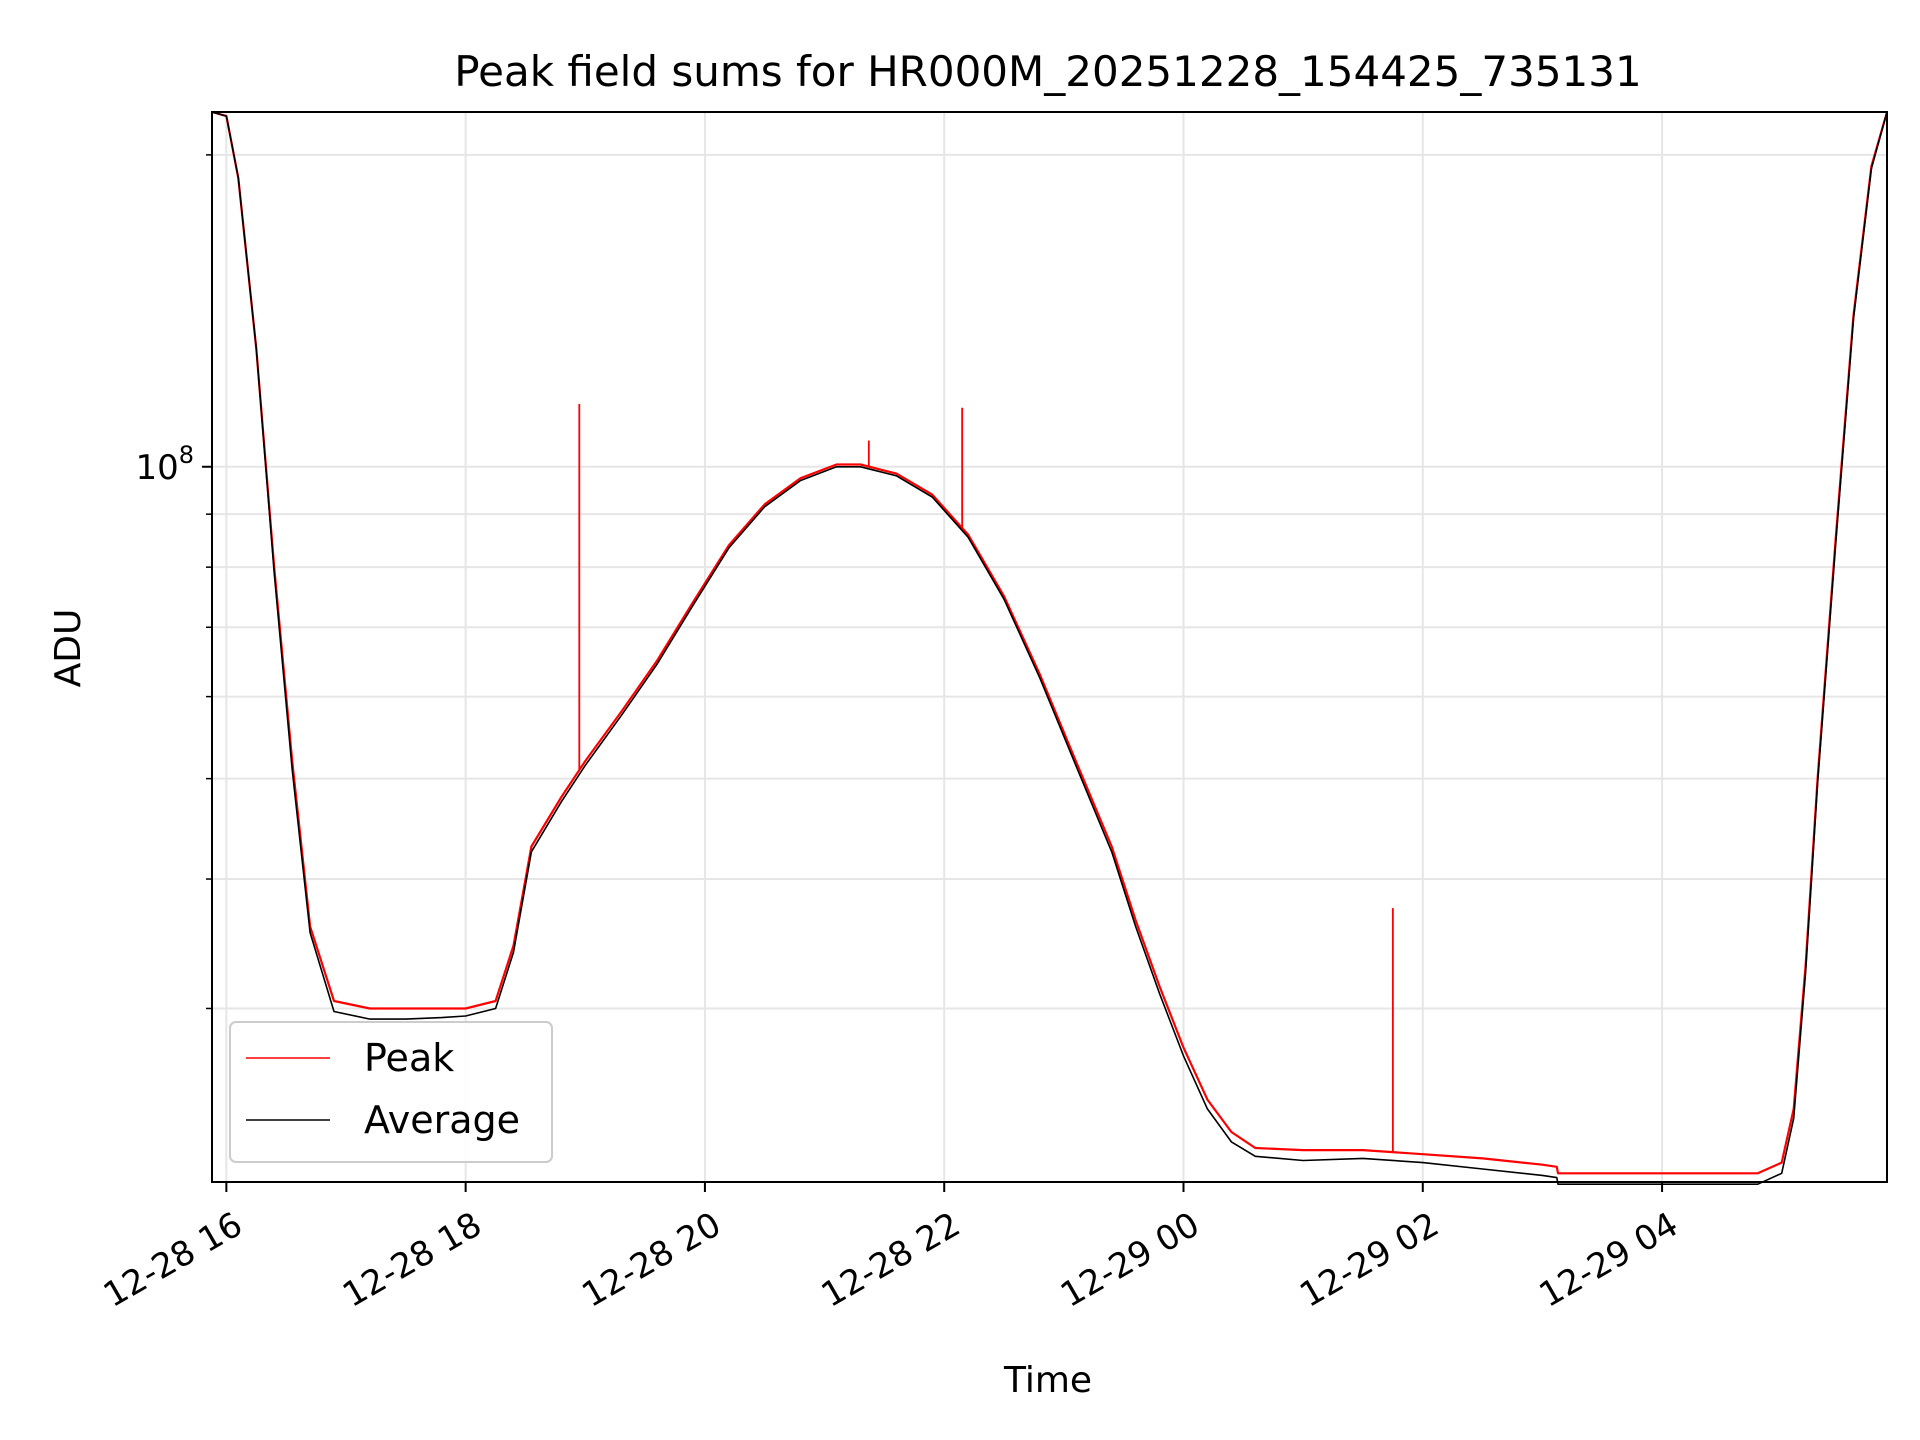  Describe the element at coordinates (68, 648) in the screenshot. I see `y-axis-label: ADU` at that location.